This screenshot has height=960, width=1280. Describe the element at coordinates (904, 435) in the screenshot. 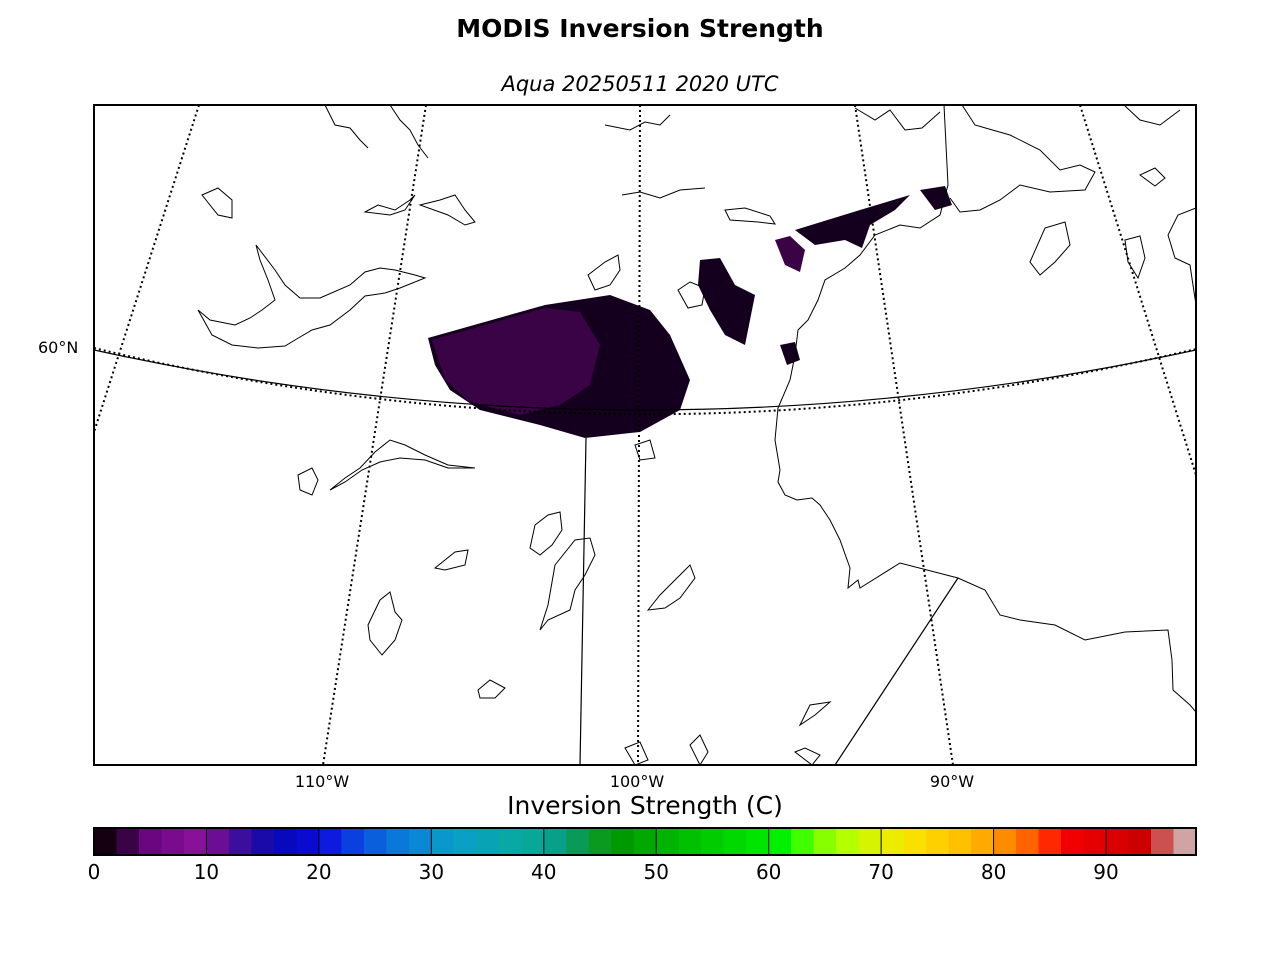

I see `meridian-90w` at that location.